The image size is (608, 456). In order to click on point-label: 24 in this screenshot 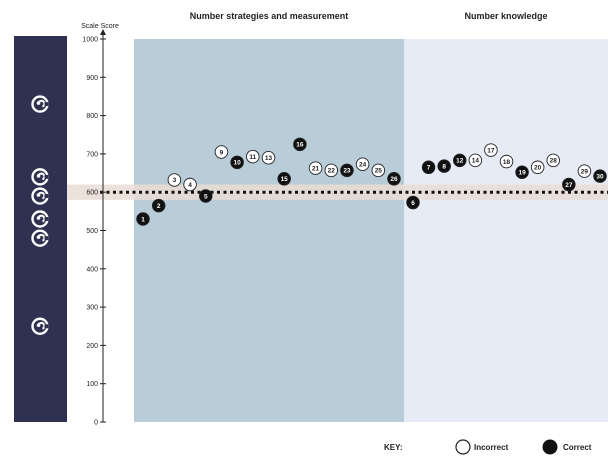, I will do `click(363, 165)`.